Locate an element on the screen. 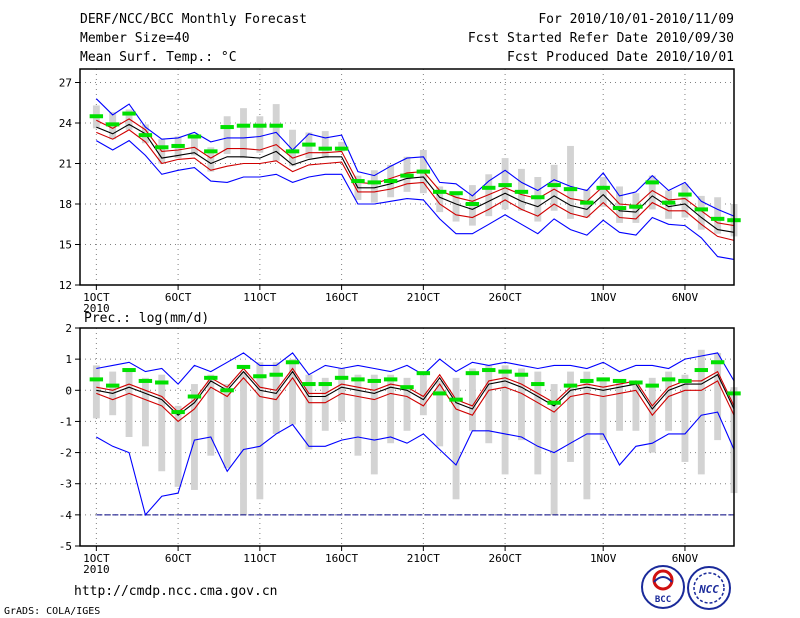  ncc-logo: NCC is located at coordinates (709, 588).